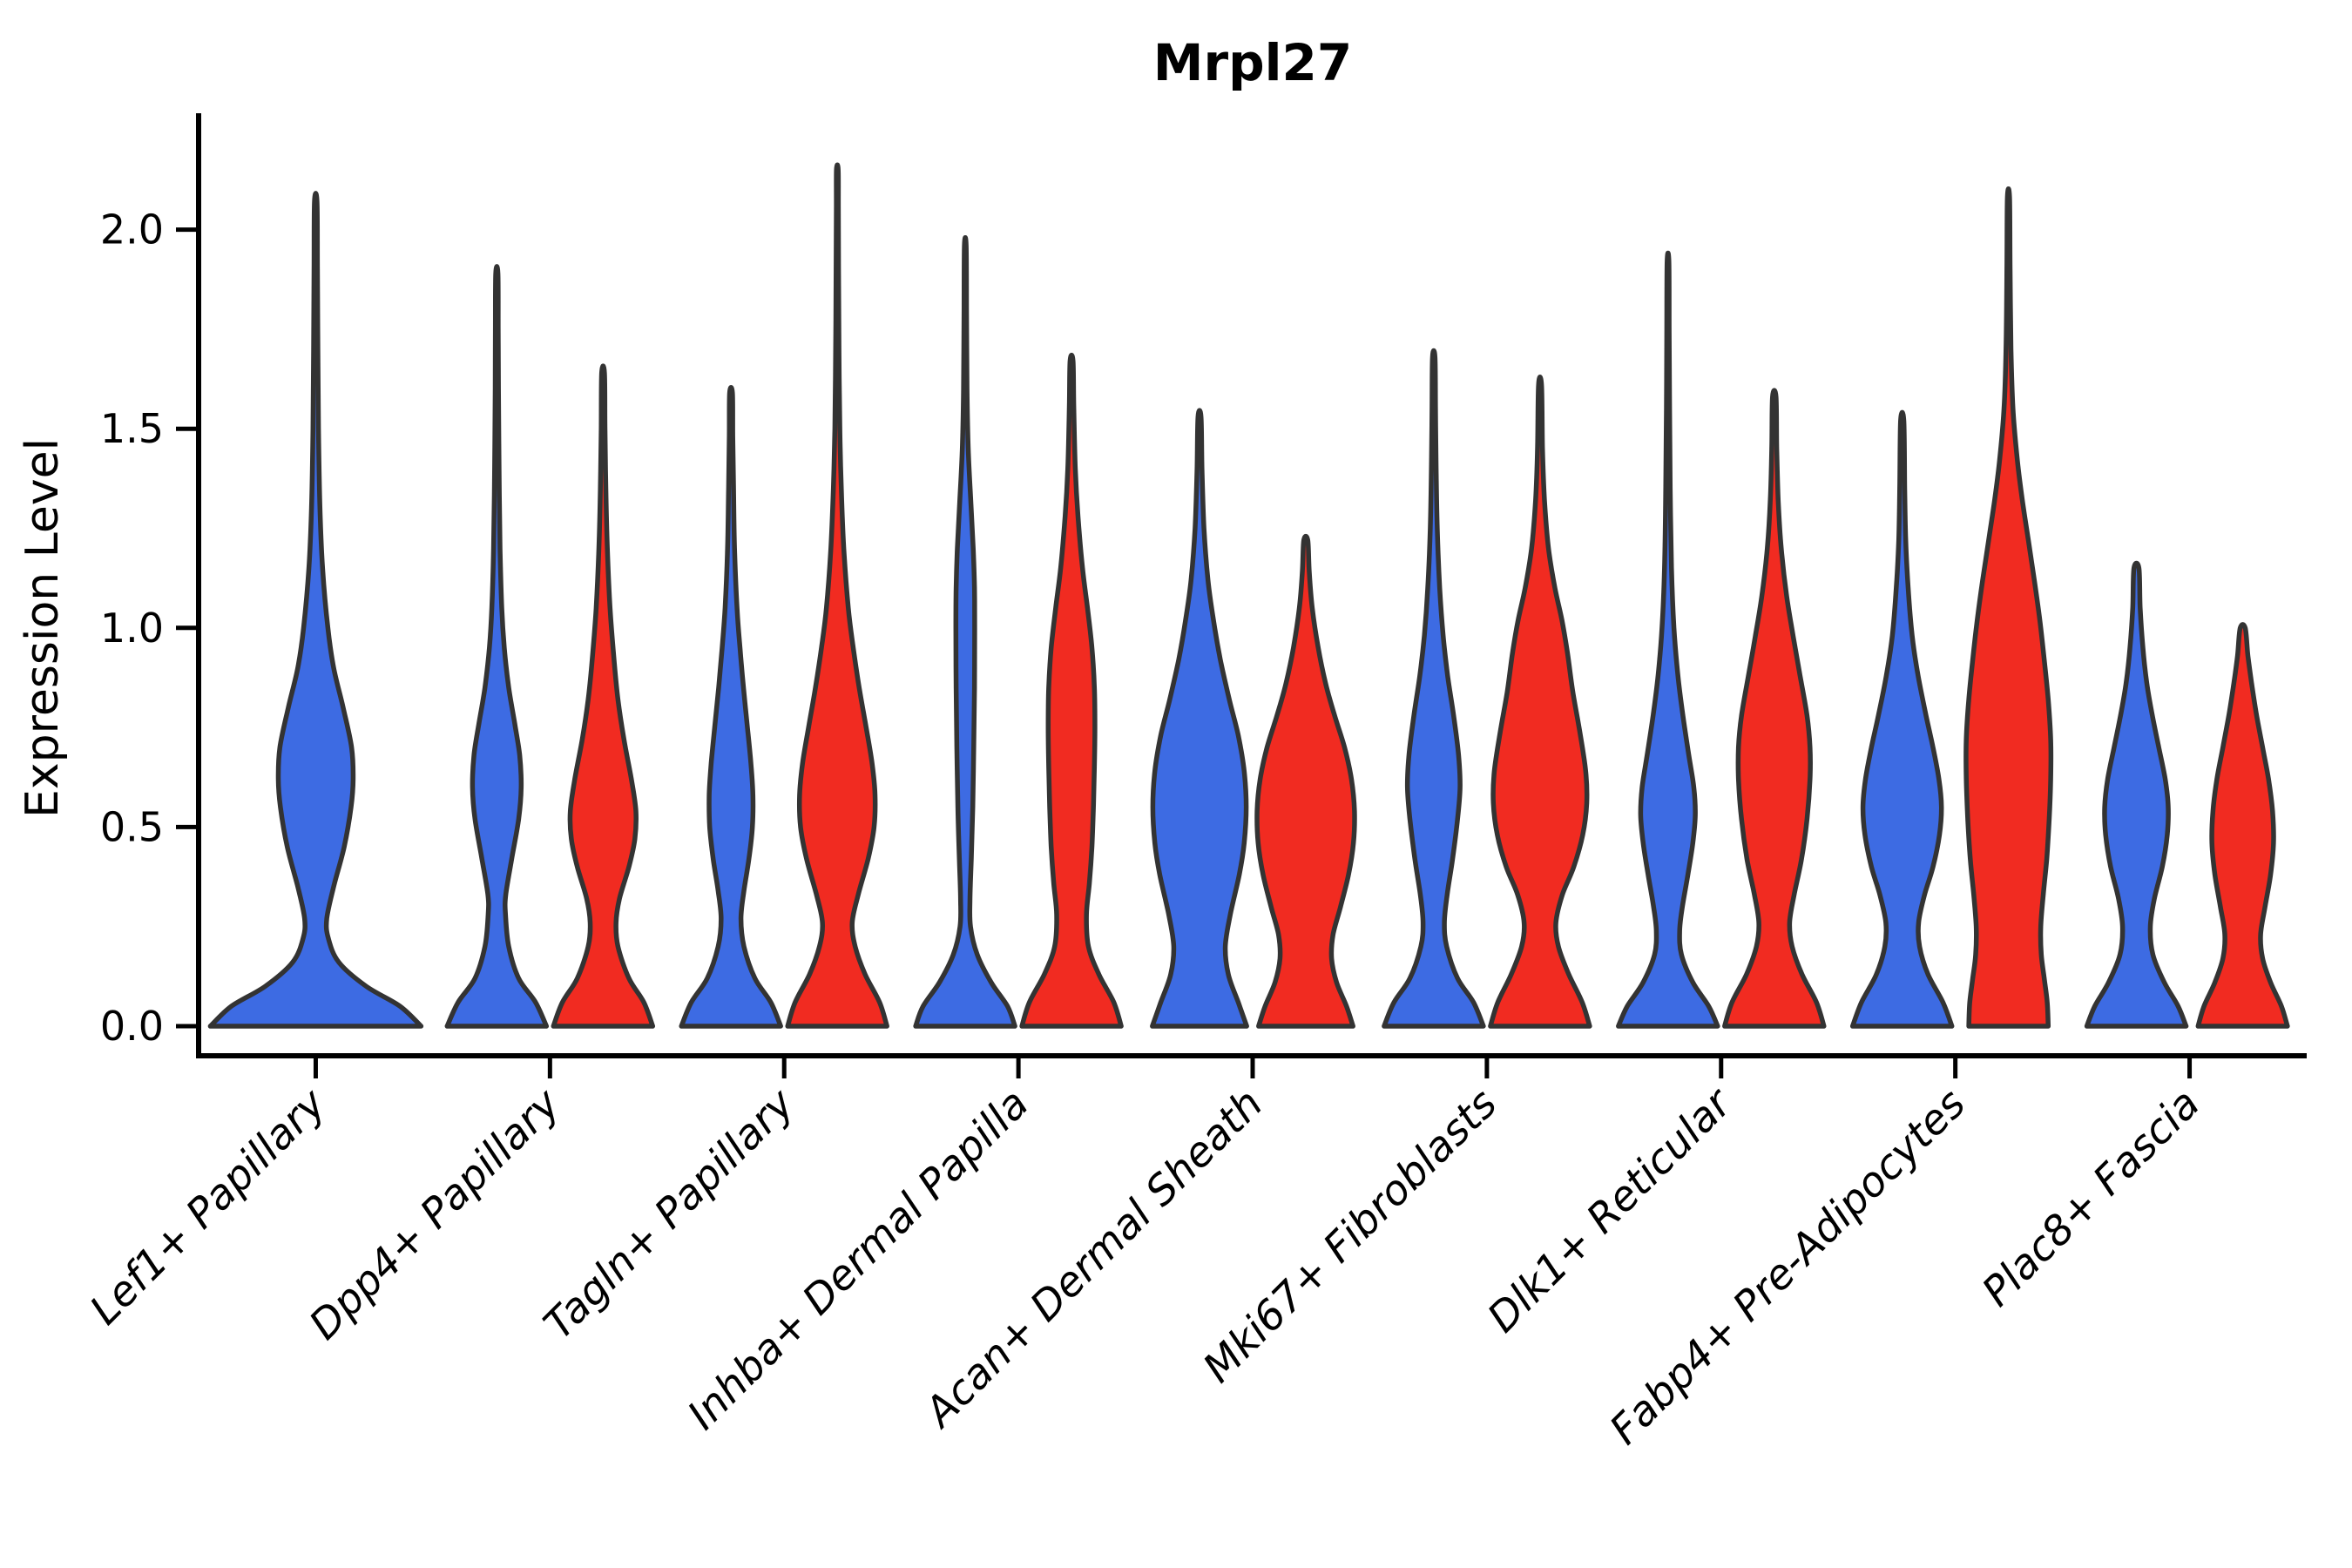 The width and height of the screenshot is (2352, 1568). I want to click on violin-fabp4-red, so click(2008, 608).